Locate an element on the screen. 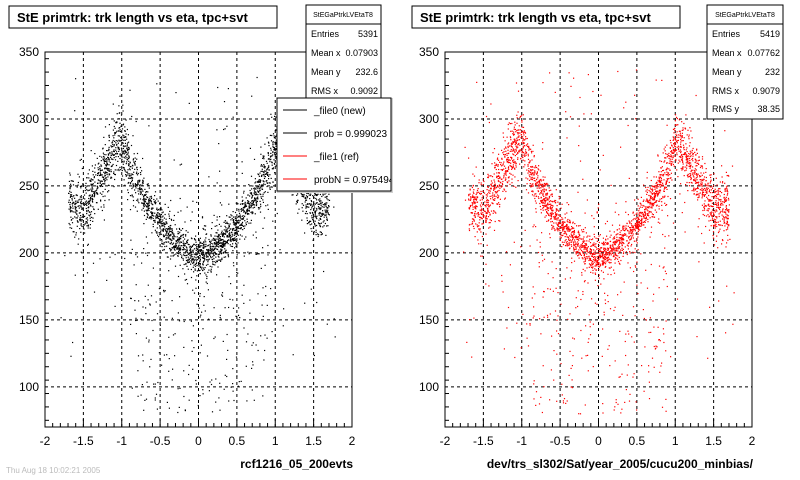 This screenshot has width=800, height=480. stats-name-left: StEGaPtrkLVEtaT8 is located at coordinates (343, 15).